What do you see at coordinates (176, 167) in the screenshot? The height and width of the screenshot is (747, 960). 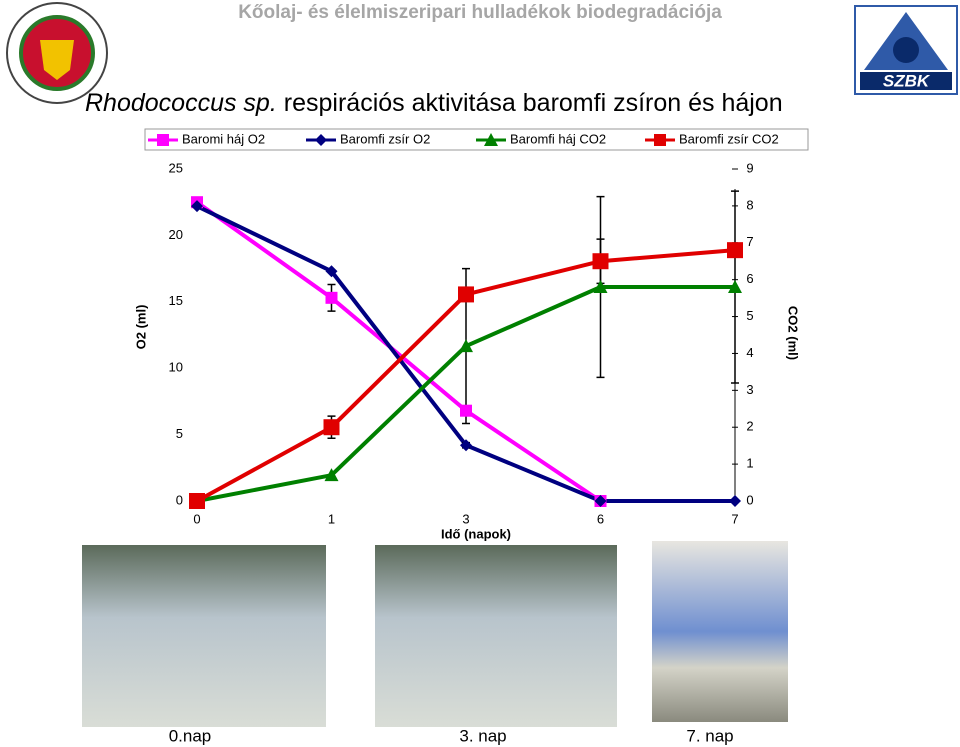 I see `y-tick-label: 25` at bounding box center [176, 167].